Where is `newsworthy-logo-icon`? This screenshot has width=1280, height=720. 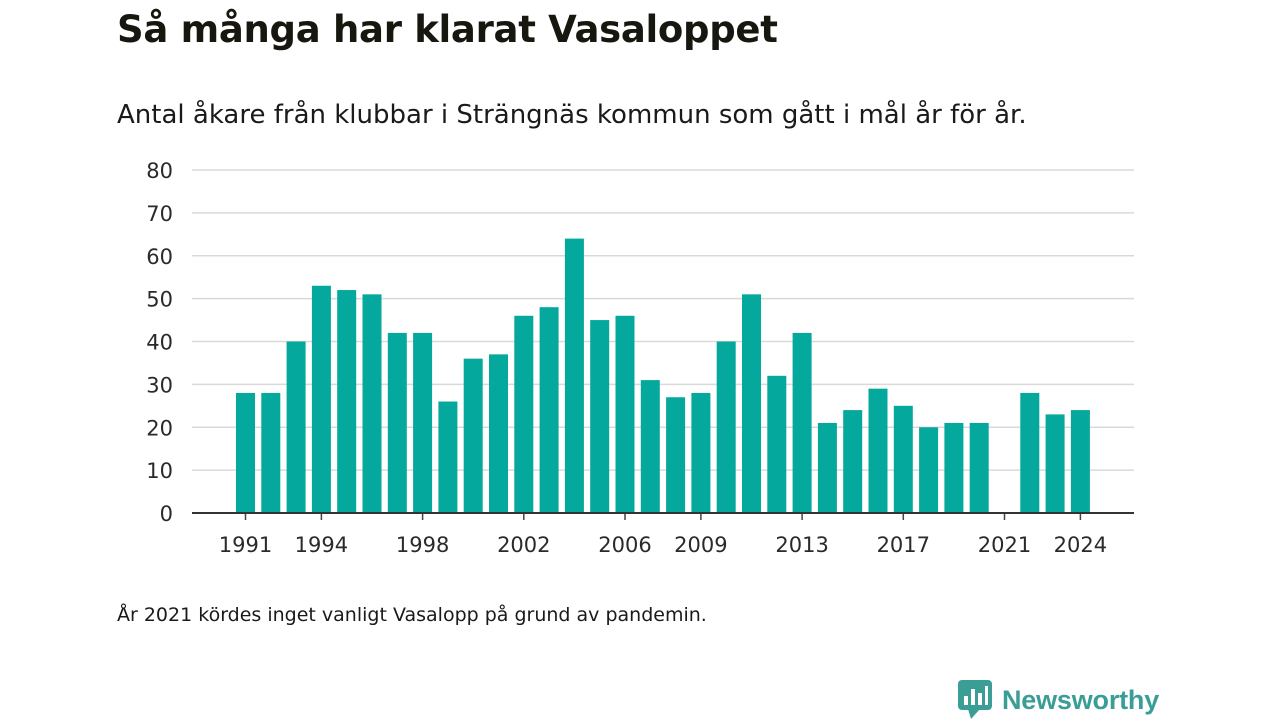 newsworthy-logo-icon is located at coordinates (975, 699).